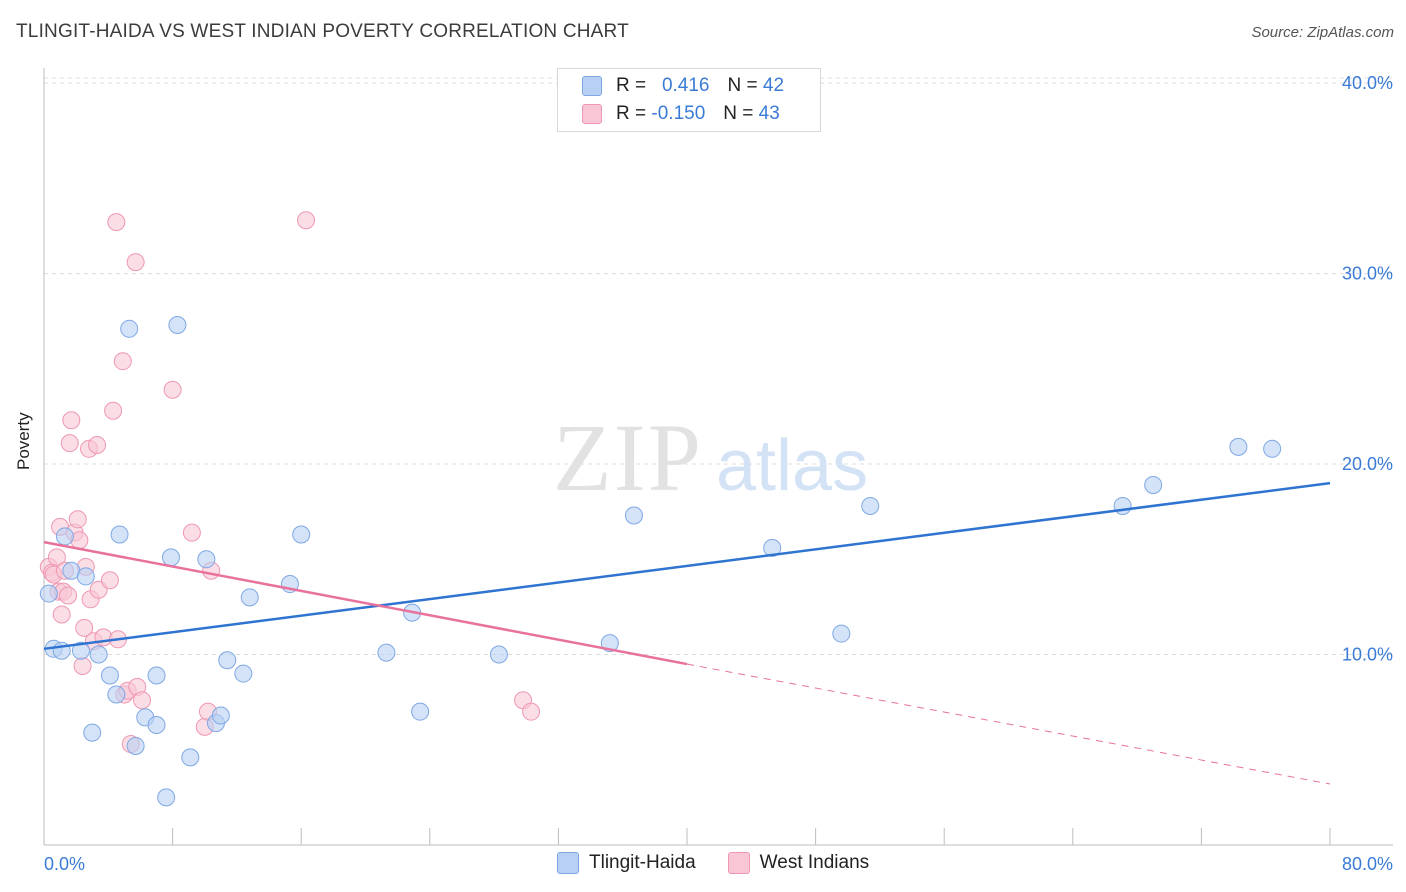 Image resolution: width=1406 pixels, height=892 pixels. Describe the element at coordinates (678, 113) in the screenshot. I see `legend-r-value: -0.150` at that location.